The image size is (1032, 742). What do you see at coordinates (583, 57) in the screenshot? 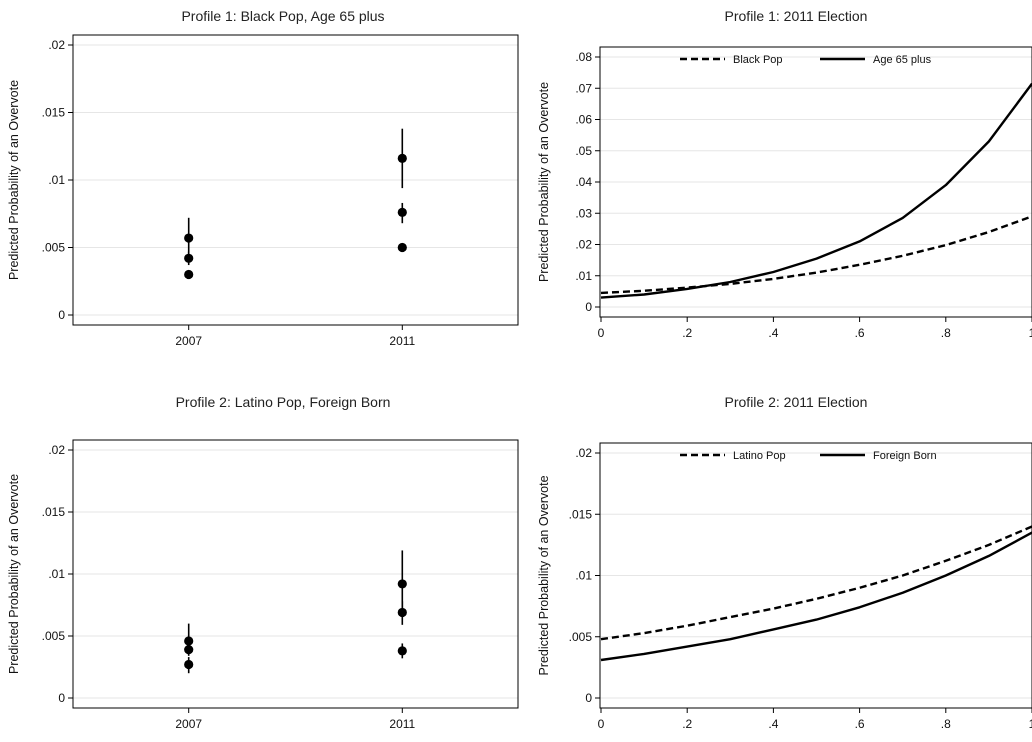
I see `y-tick-label: .08` at bounding box center [583, 57].